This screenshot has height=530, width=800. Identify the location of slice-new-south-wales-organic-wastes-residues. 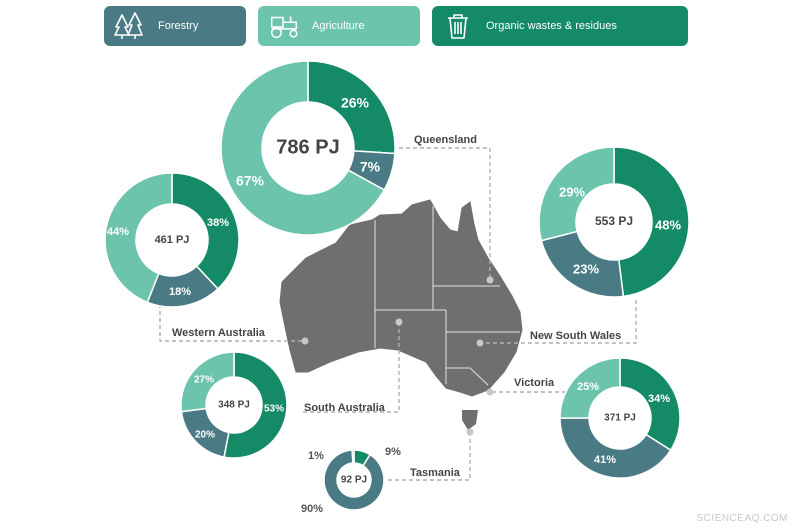
(651, 222).